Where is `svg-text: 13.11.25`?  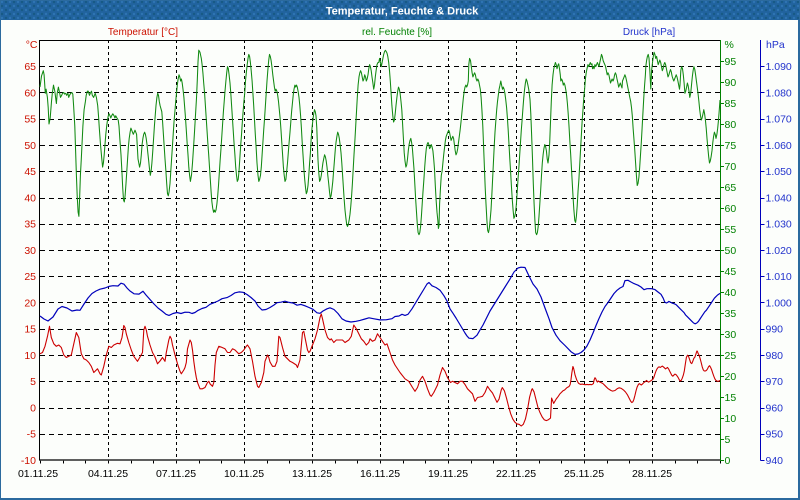 svg-text: 13.11.25 is located at coordinates (312, 474).